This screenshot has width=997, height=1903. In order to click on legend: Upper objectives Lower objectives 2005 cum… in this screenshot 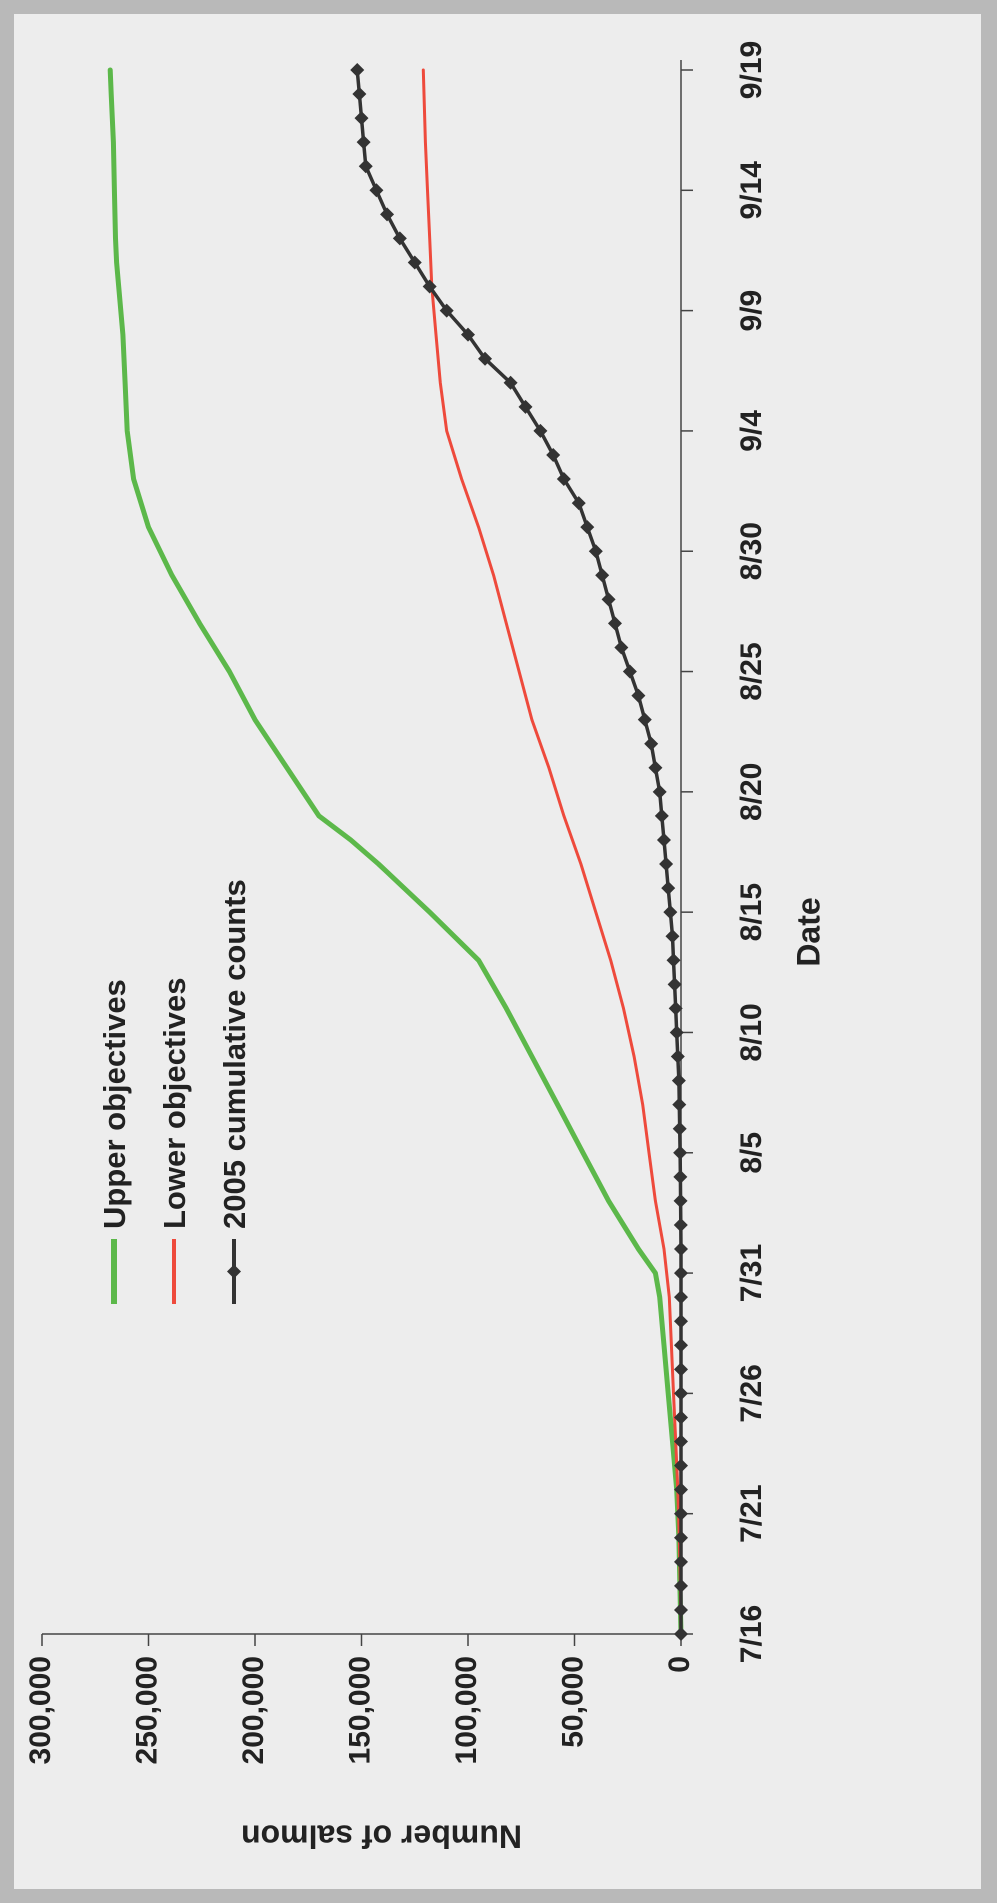, I will do `click(174, 1091)`.